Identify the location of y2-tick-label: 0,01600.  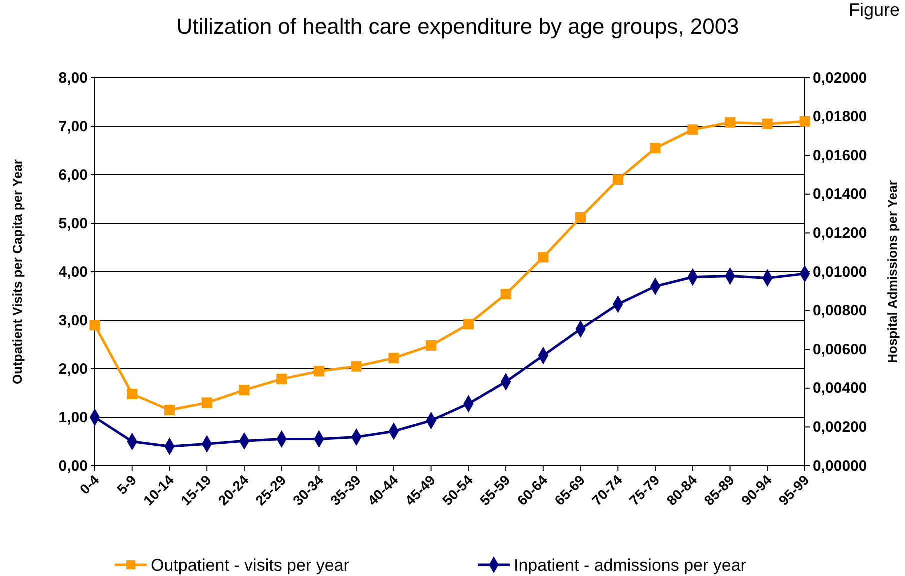
(840, 155).